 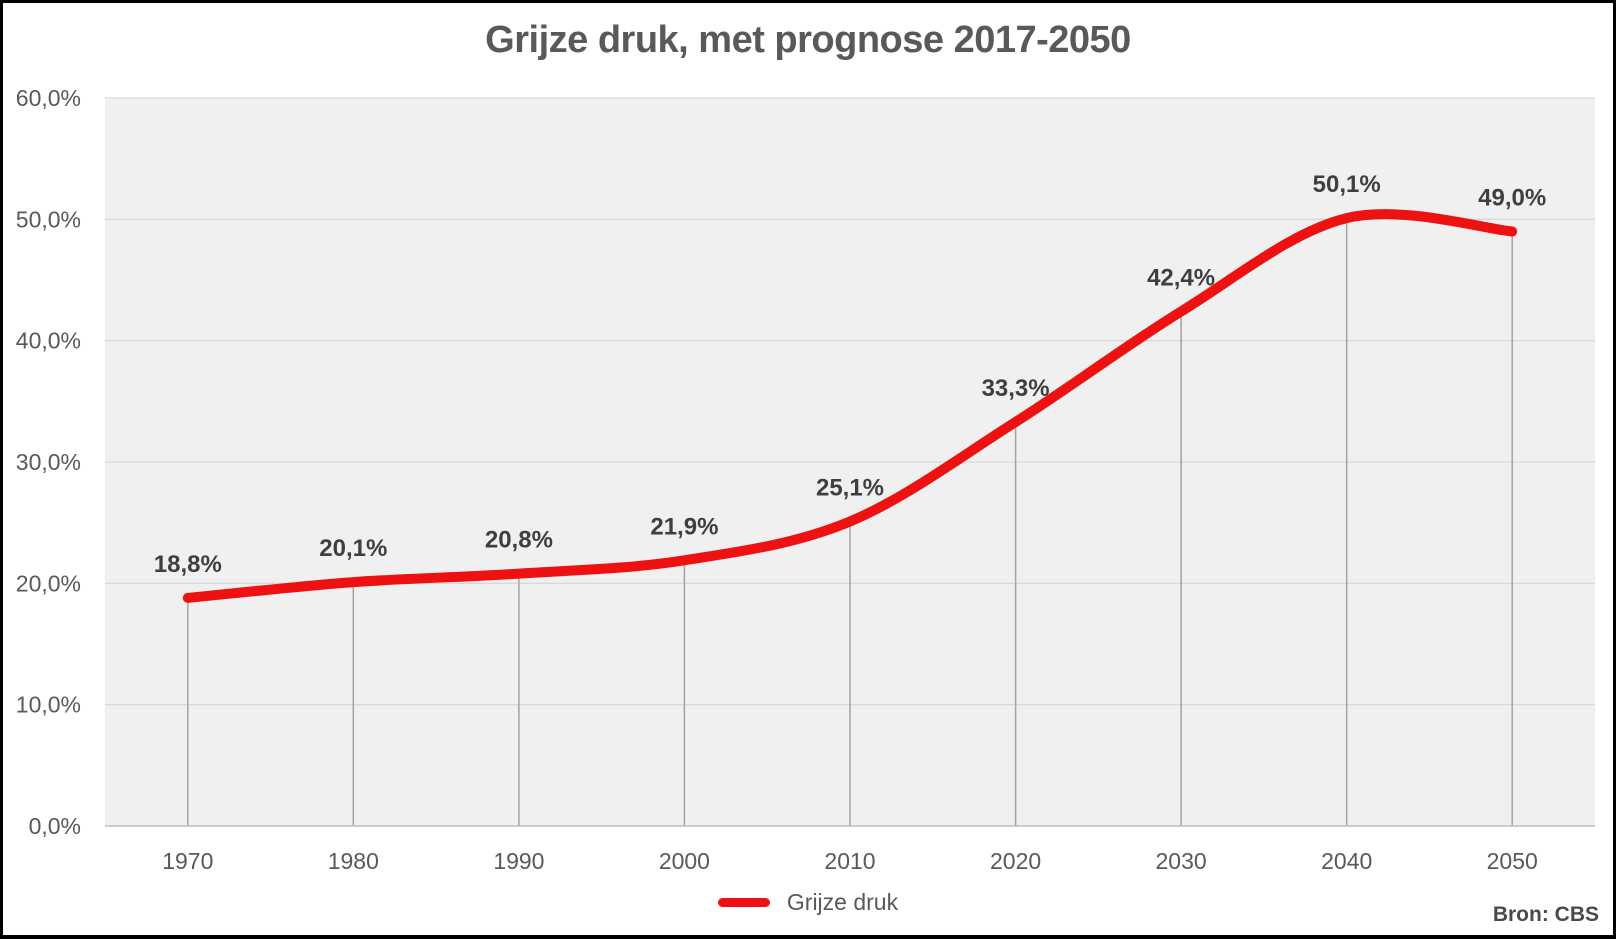 I want to click on data-label: 20,8%, so click(x=519, y=540).